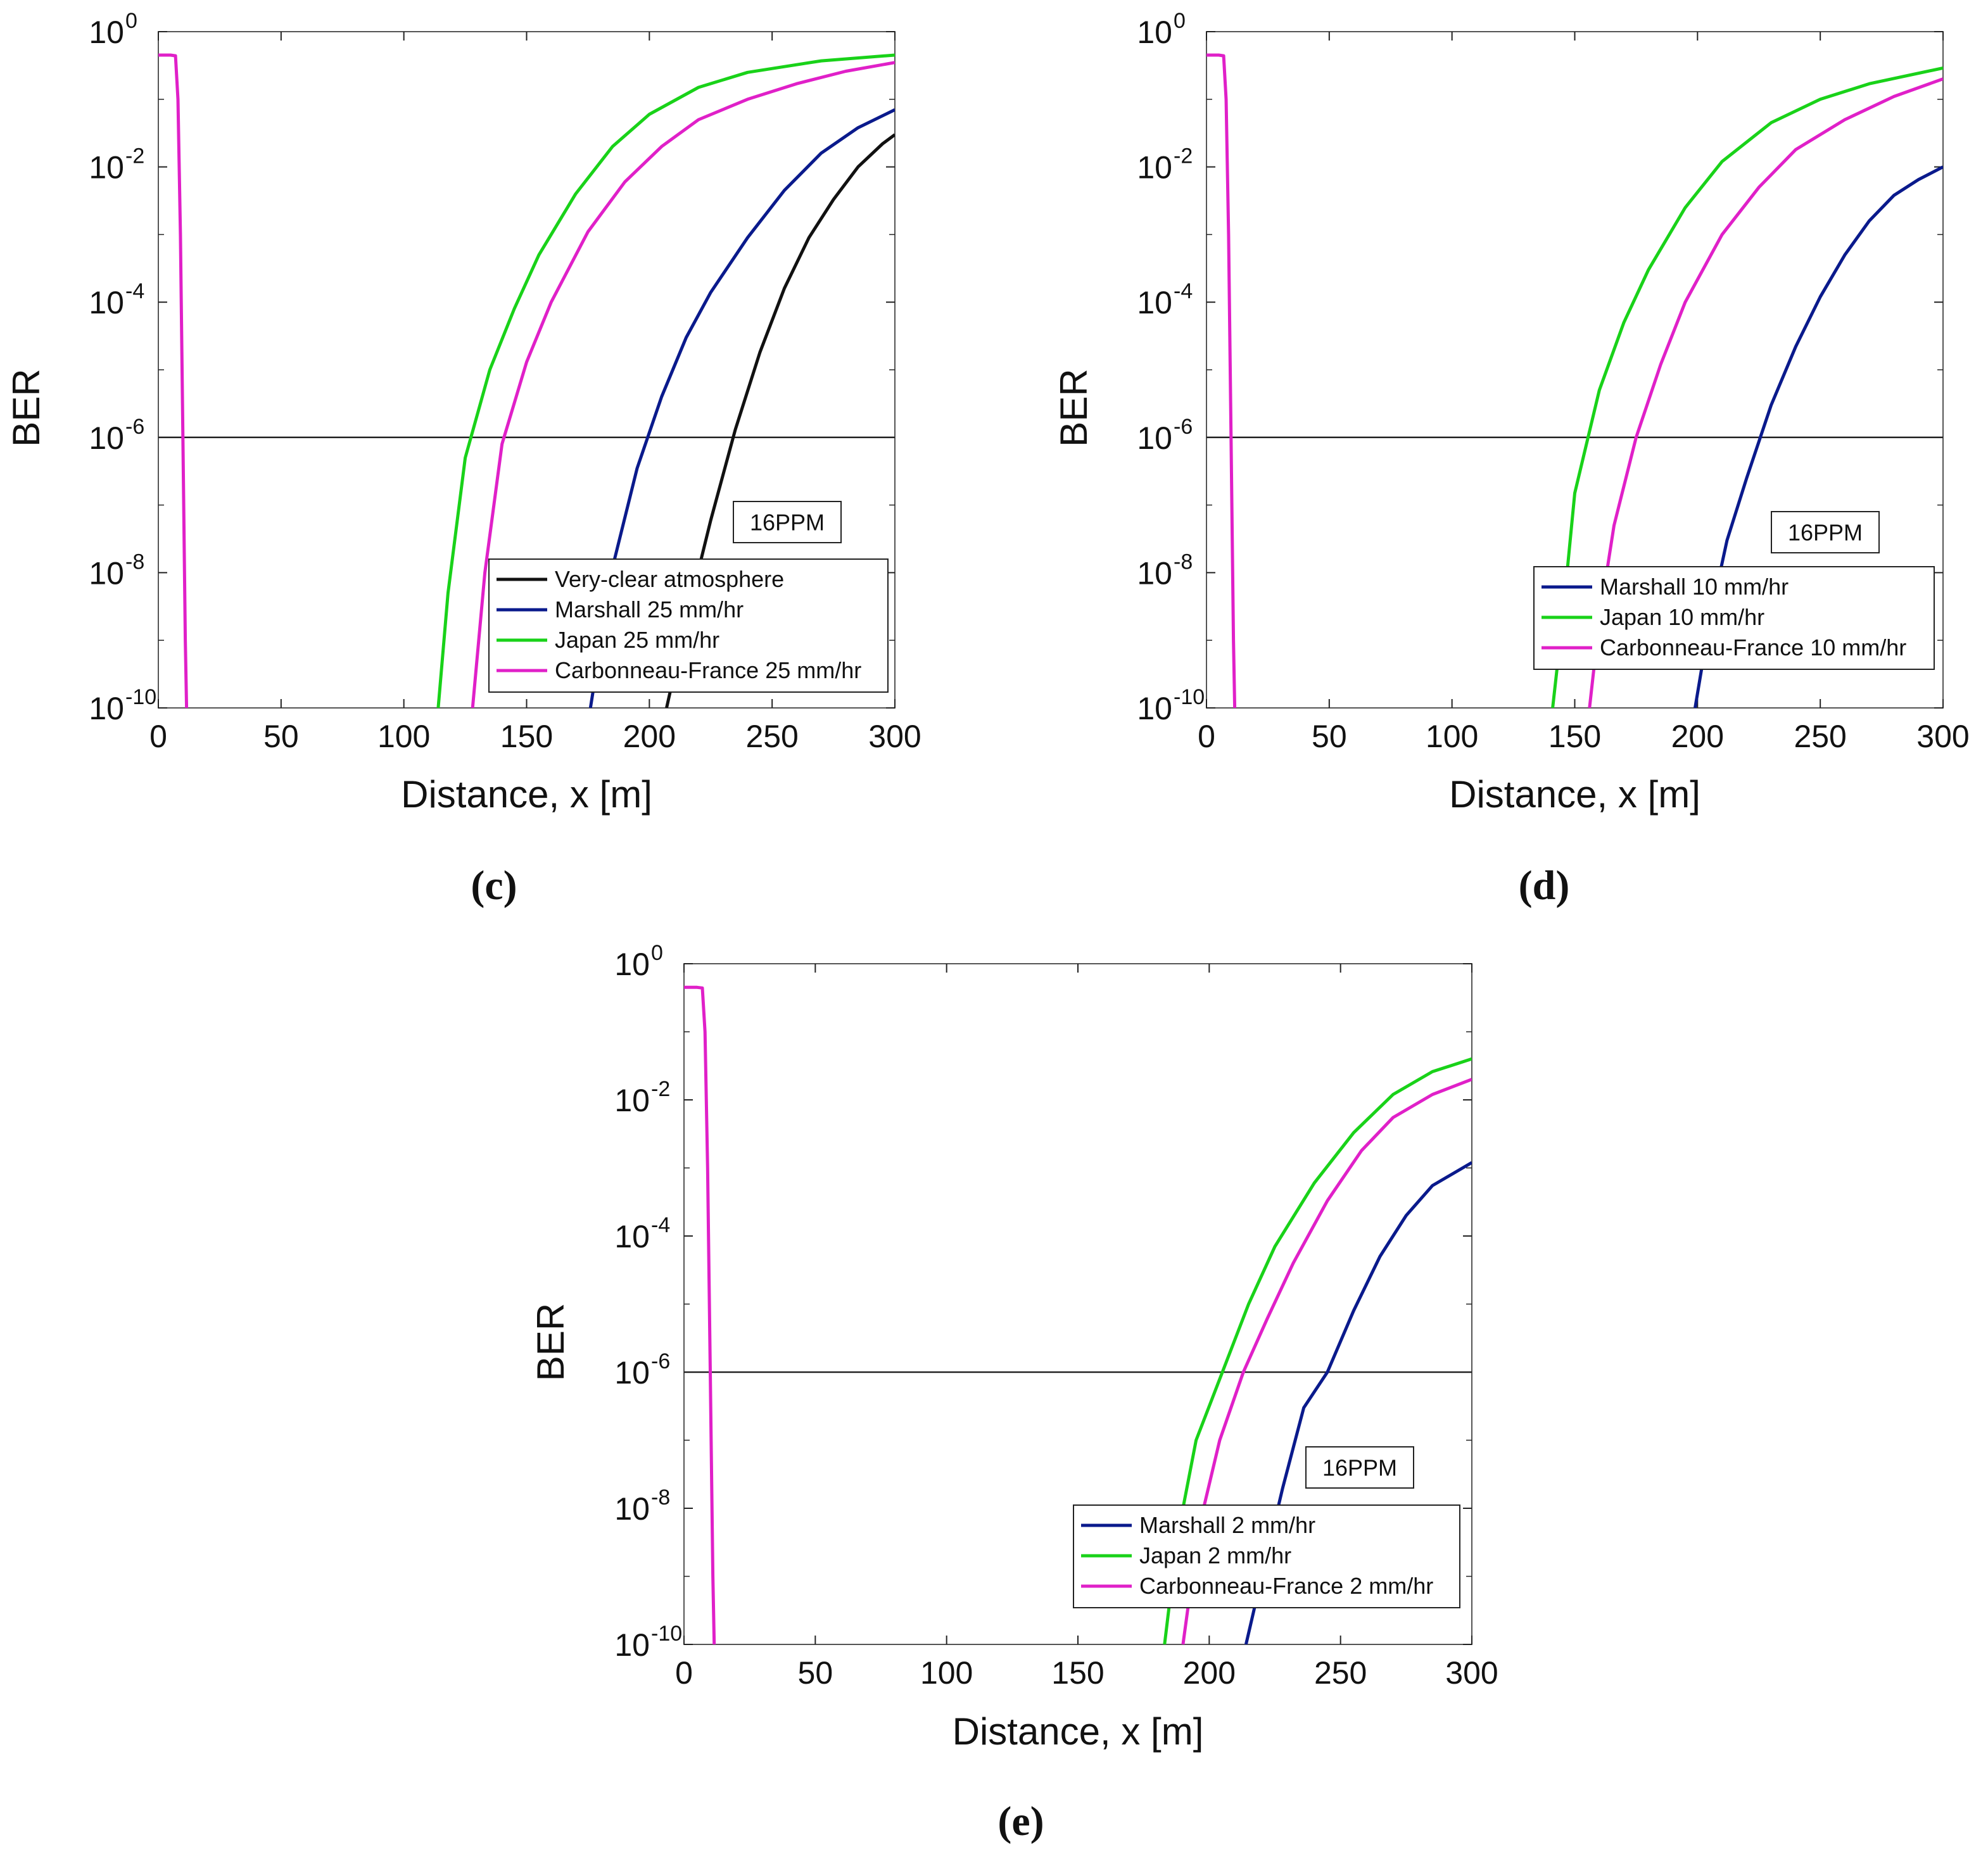 This screenshot has width=1988, height=1873. What do you see at coordinates (1227, 1525) in the screenshot?
I see `legend-entry: Marshall 2 mm/hr` at bounding box center [1227, 1525].